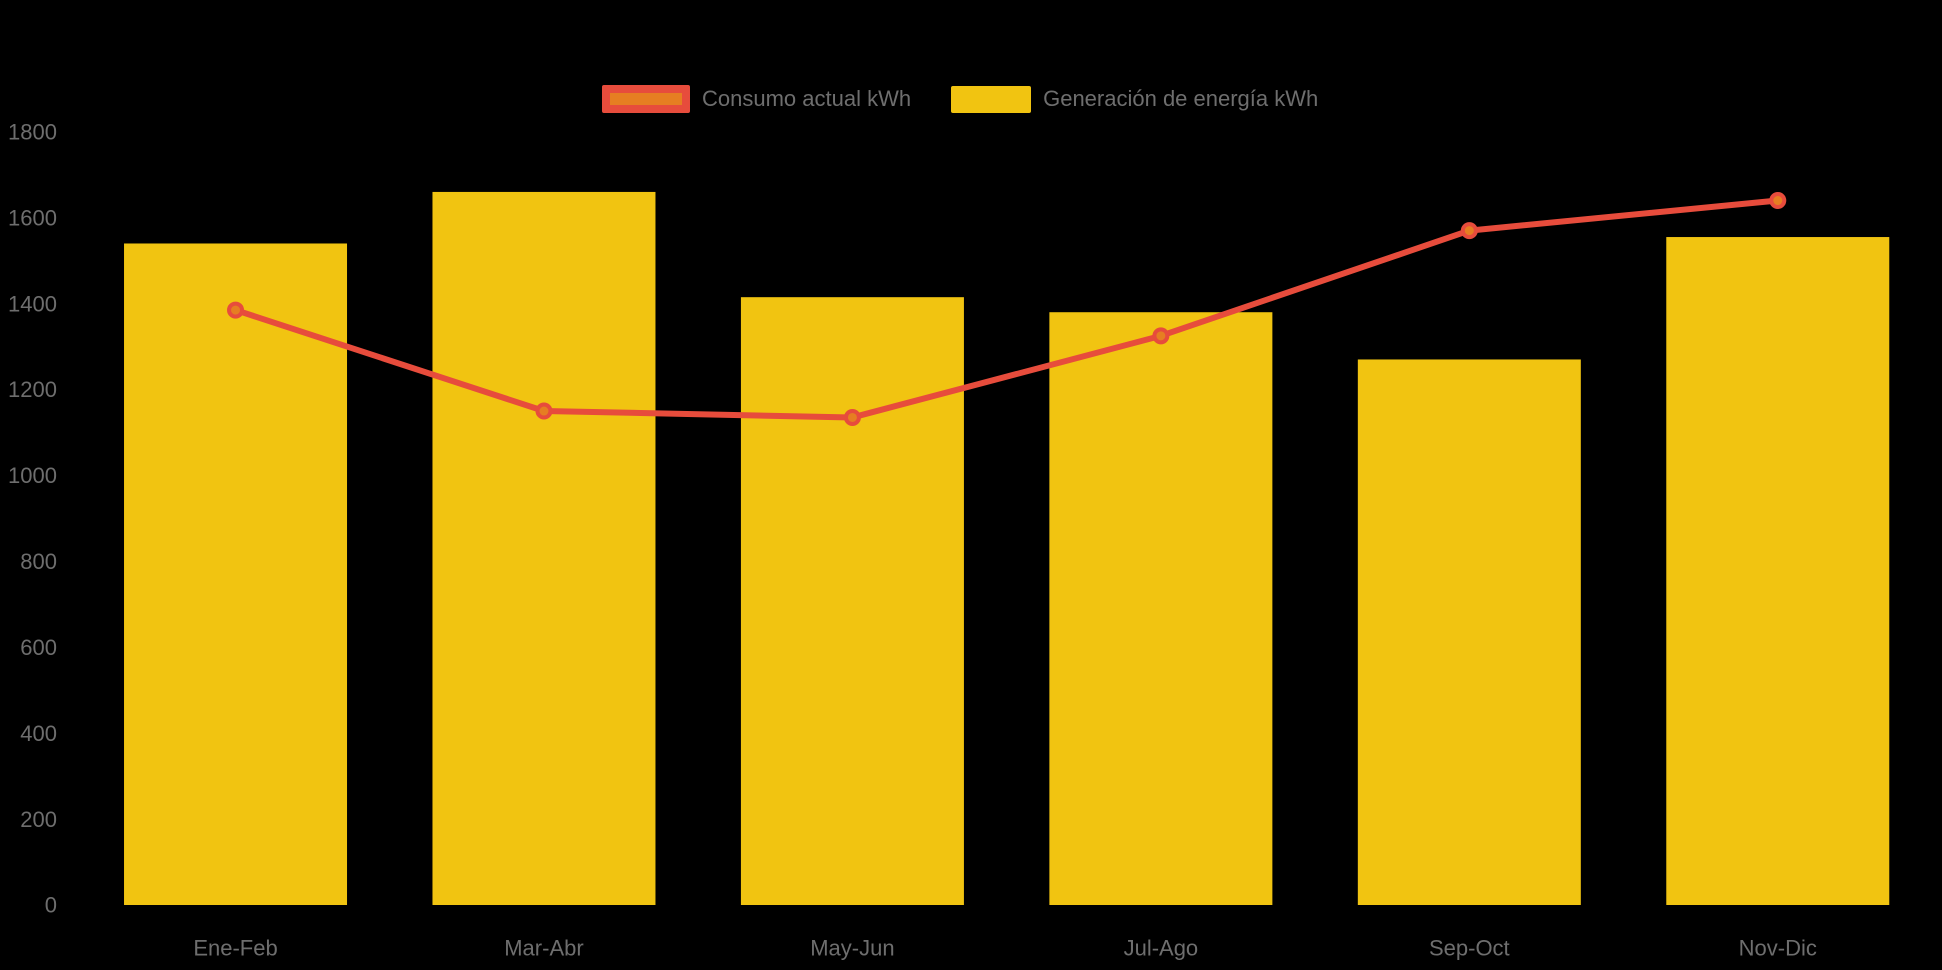 The width and height of the screenshot is (1942, 970). I want to click on y-axis-tick-label: 200, so click(38, 819).